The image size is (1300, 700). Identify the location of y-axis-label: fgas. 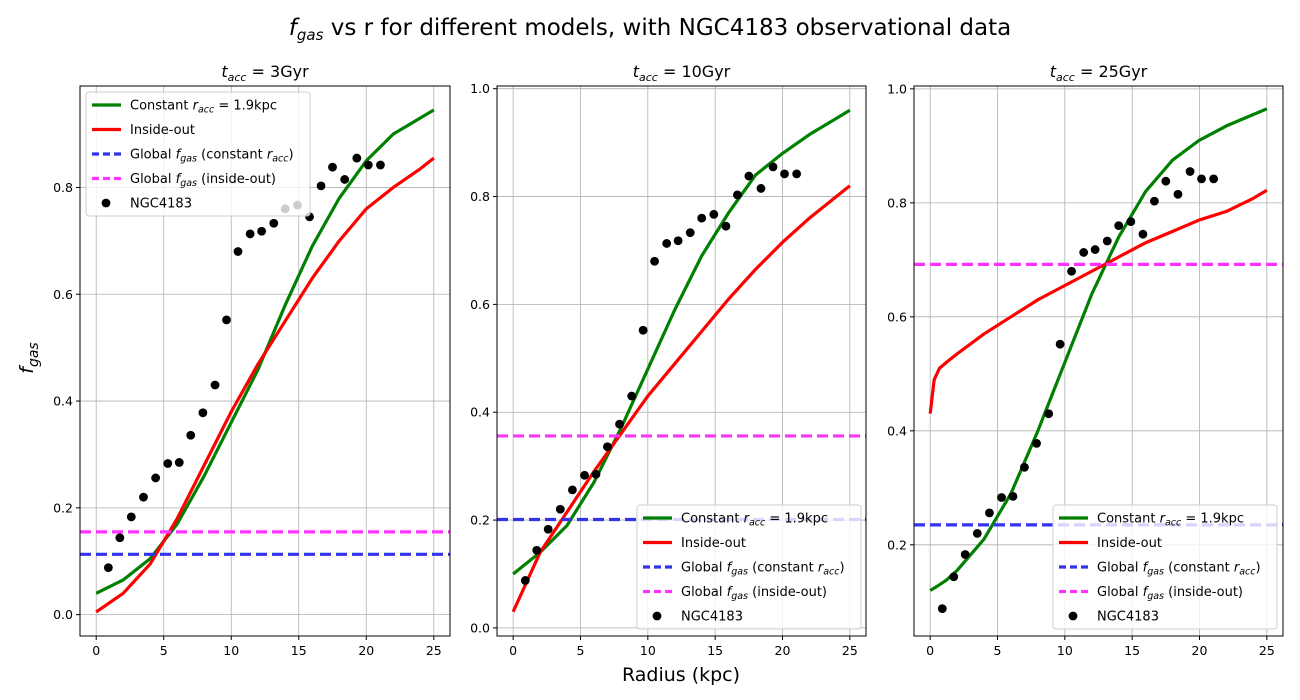
(29, 357).